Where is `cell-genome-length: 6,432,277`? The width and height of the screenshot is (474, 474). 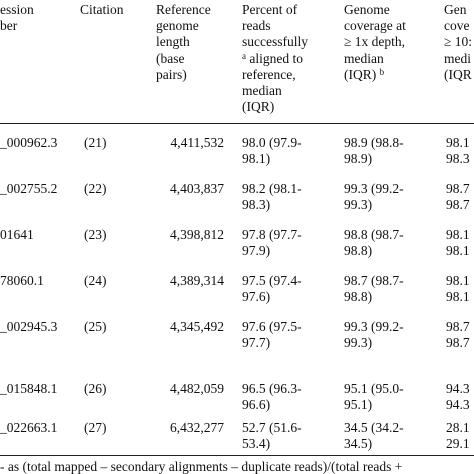 cell-genome-length: 6,432,277 is located at coordinates (197, 427).